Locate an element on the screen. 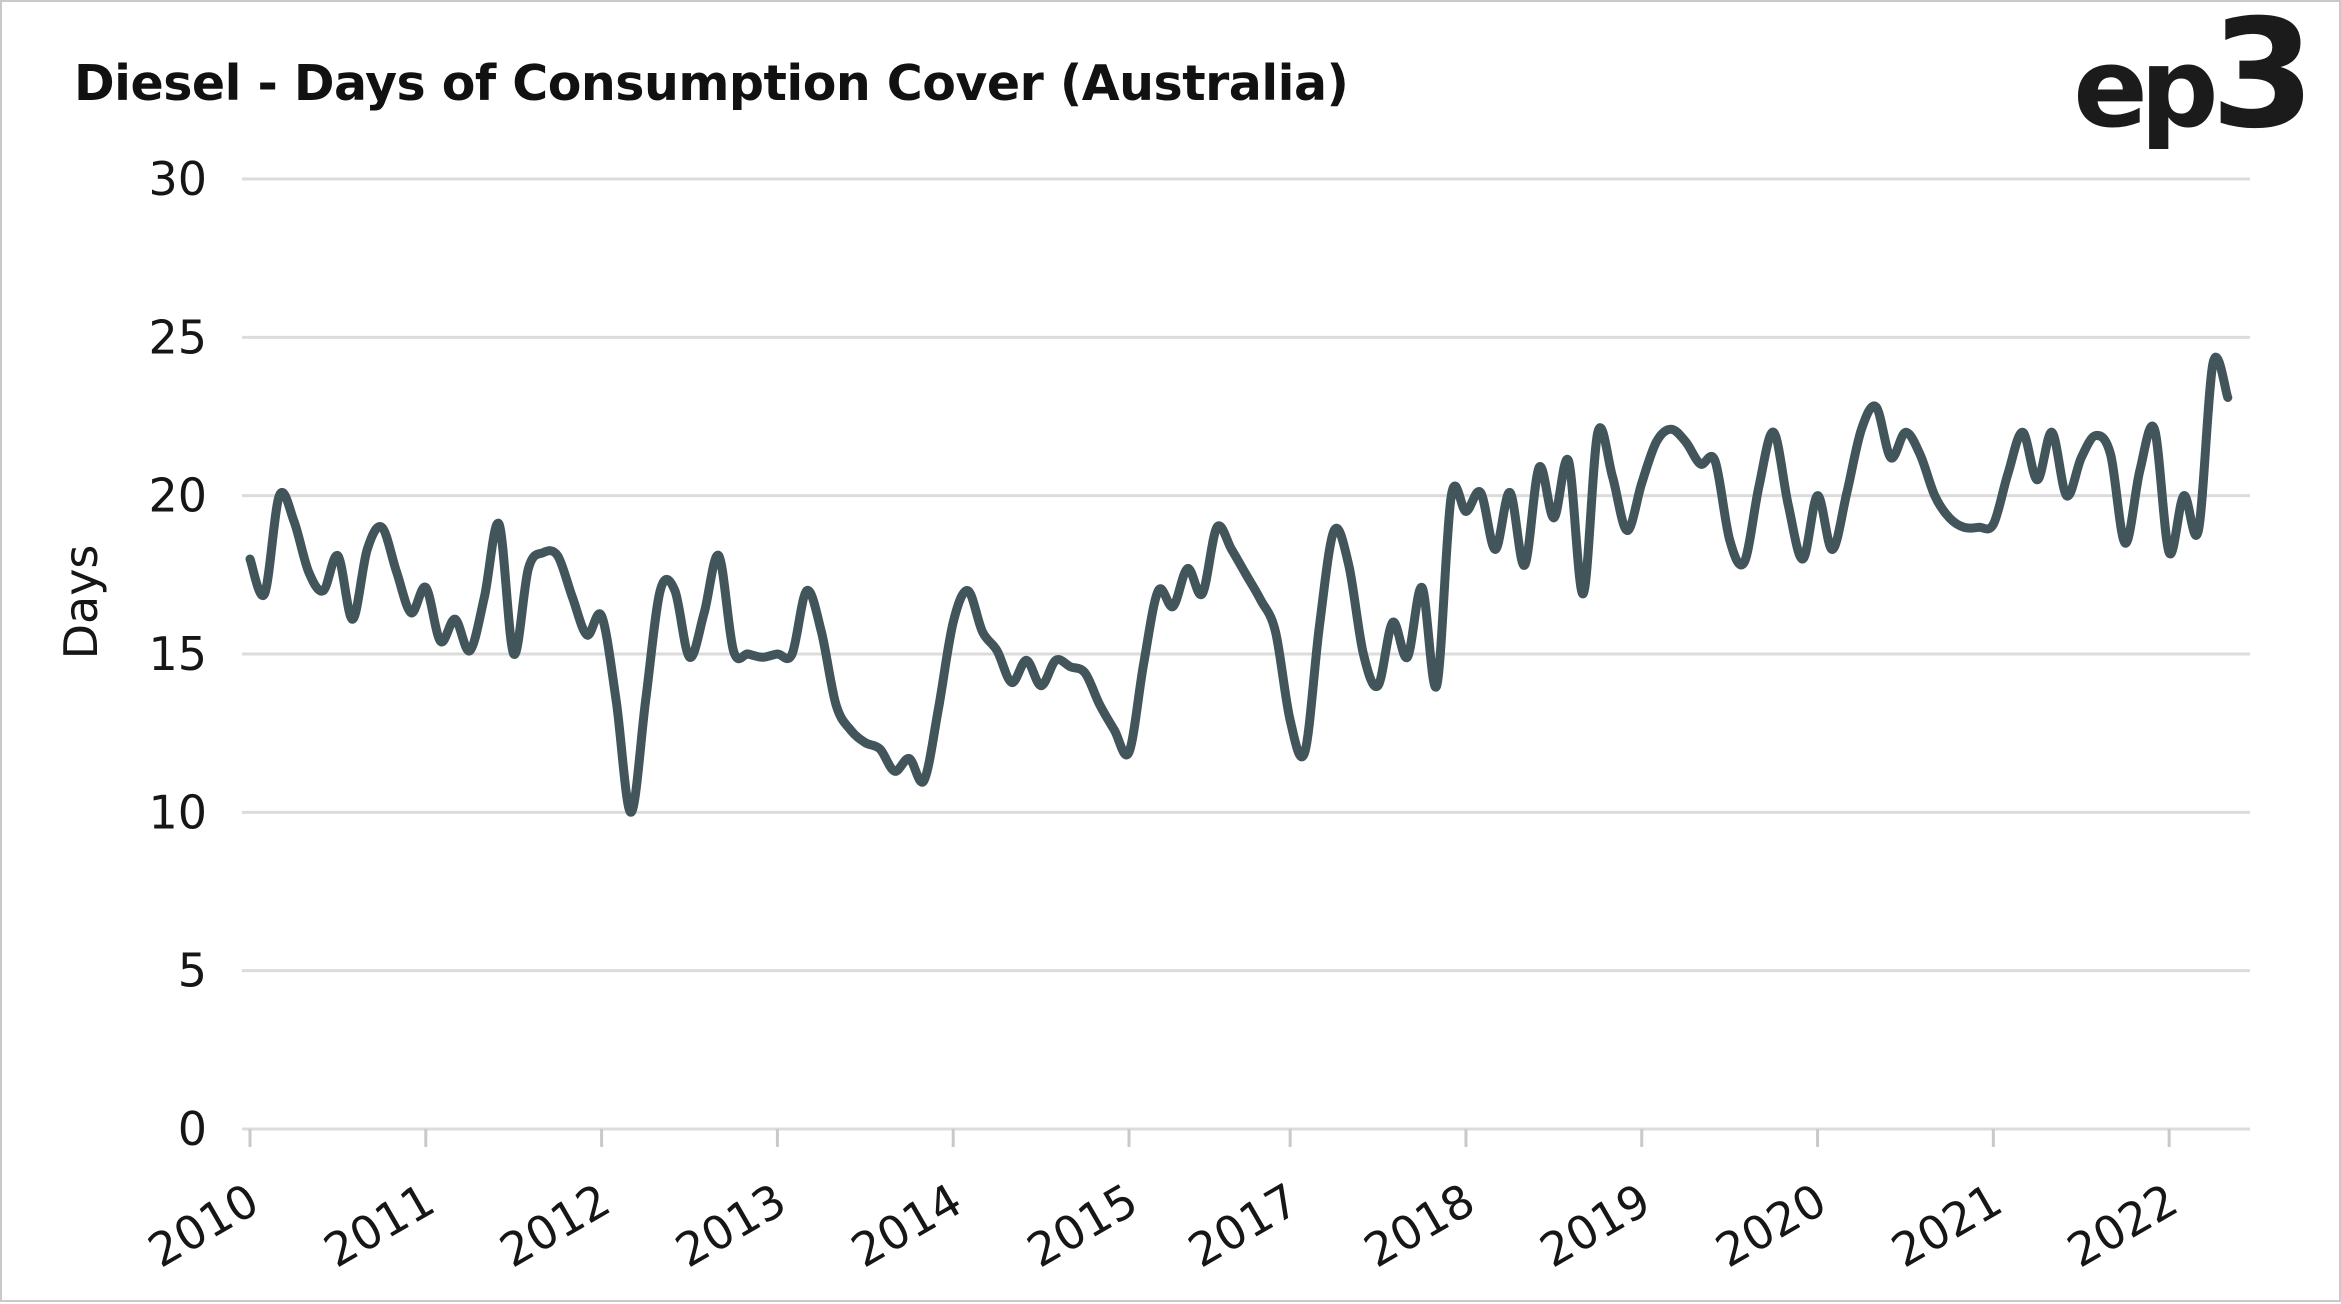 The height and width of the screenshot is (1304, 2341). logo-3-text: 3 is located at coordinates (2262, 81).